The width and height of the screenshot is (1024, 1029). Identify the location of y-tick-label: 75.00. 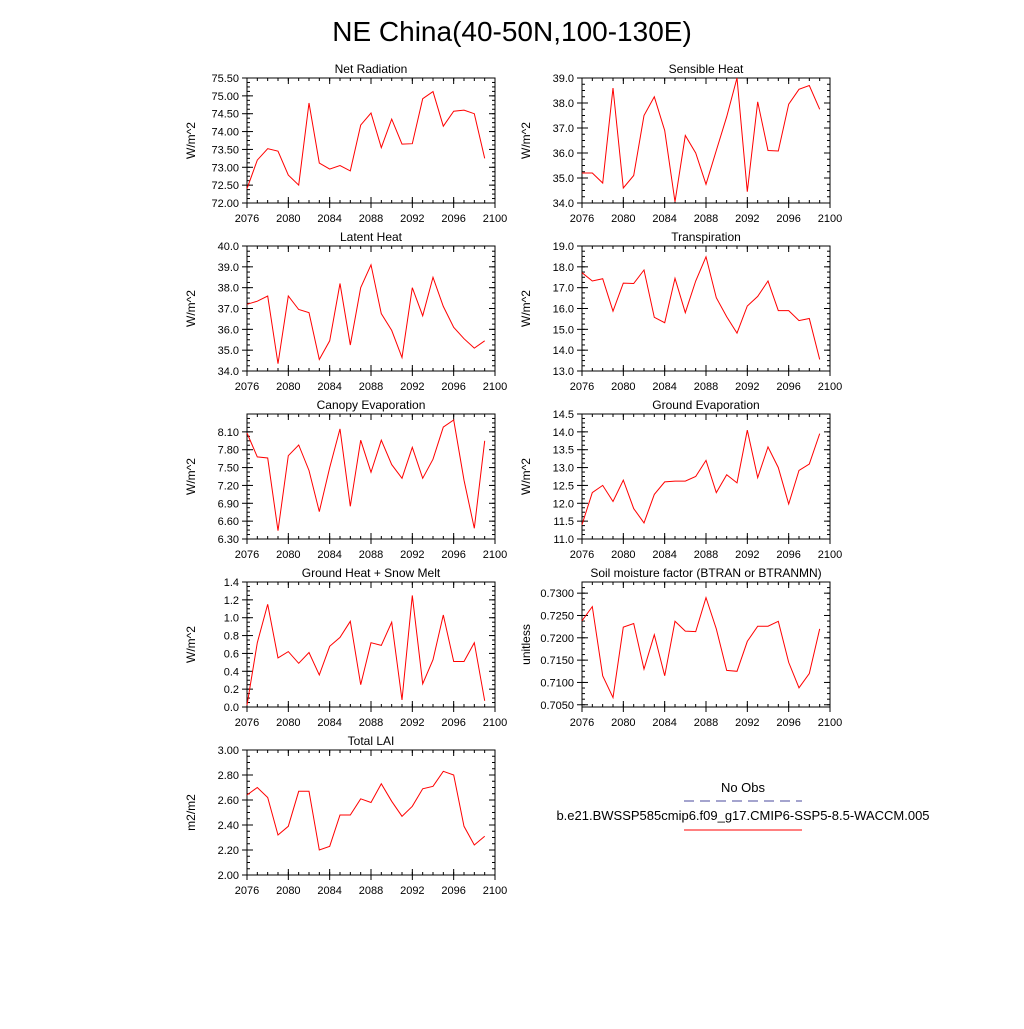
(225, 97).